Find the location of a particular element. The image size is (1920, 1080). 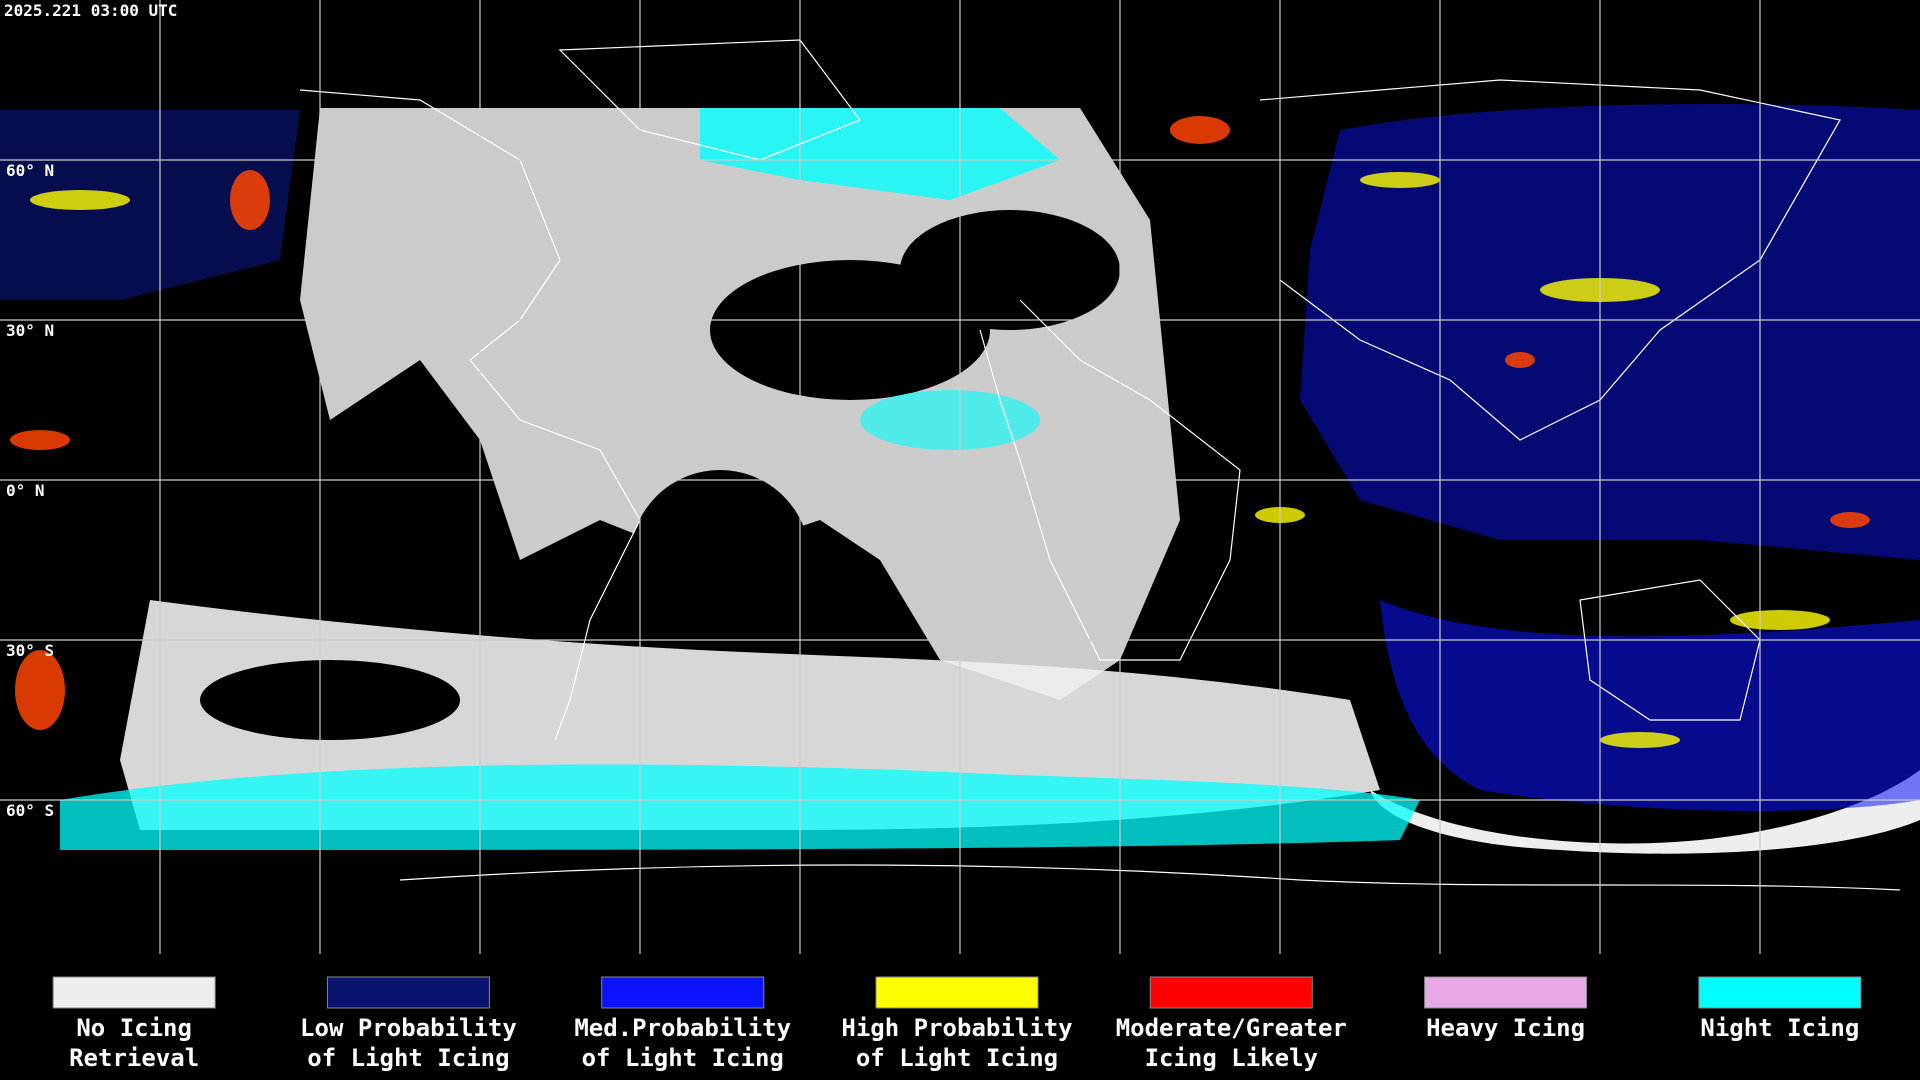

legend-label: Night Icing is located at coordinates (1779, 1028).